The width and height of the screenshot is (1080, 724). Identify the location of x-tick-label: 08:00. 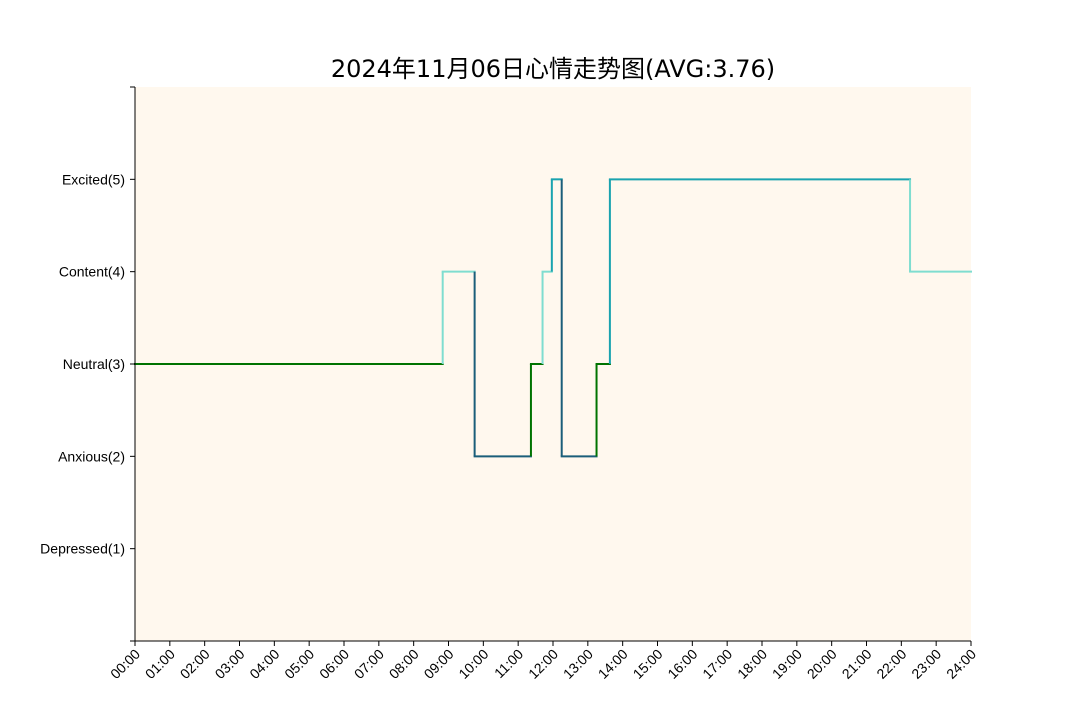
(404, 664).